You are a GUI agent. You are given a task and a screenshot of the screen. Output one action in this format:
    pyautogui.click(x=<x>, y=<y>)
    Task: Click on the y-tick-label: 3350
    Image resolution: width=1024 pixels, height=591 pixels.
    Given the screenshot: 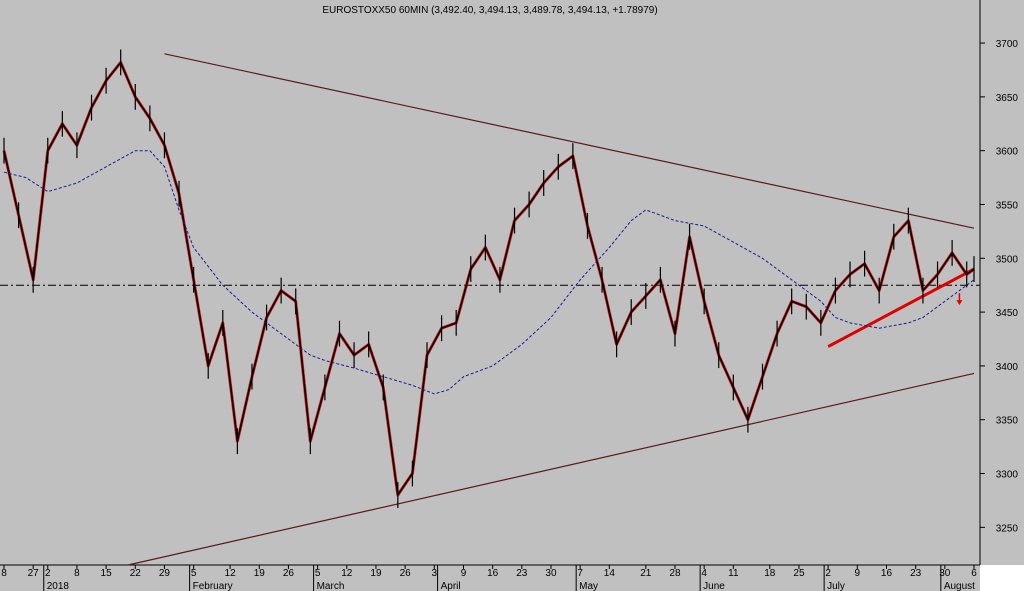 What is the action you would take?
    pyautogui.click(x=1007, y=421)
    